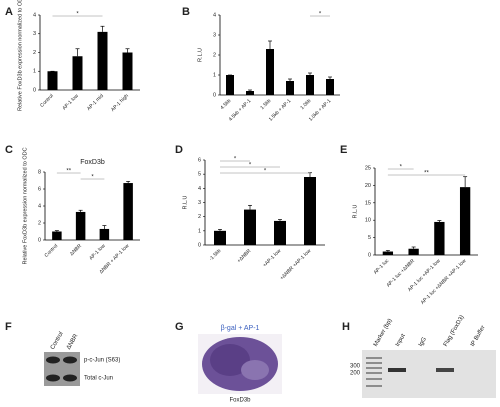  Describe the element at coordinates (120, 103) in the screenshot. I see `x-tick-label: AP-1 high` at that location.